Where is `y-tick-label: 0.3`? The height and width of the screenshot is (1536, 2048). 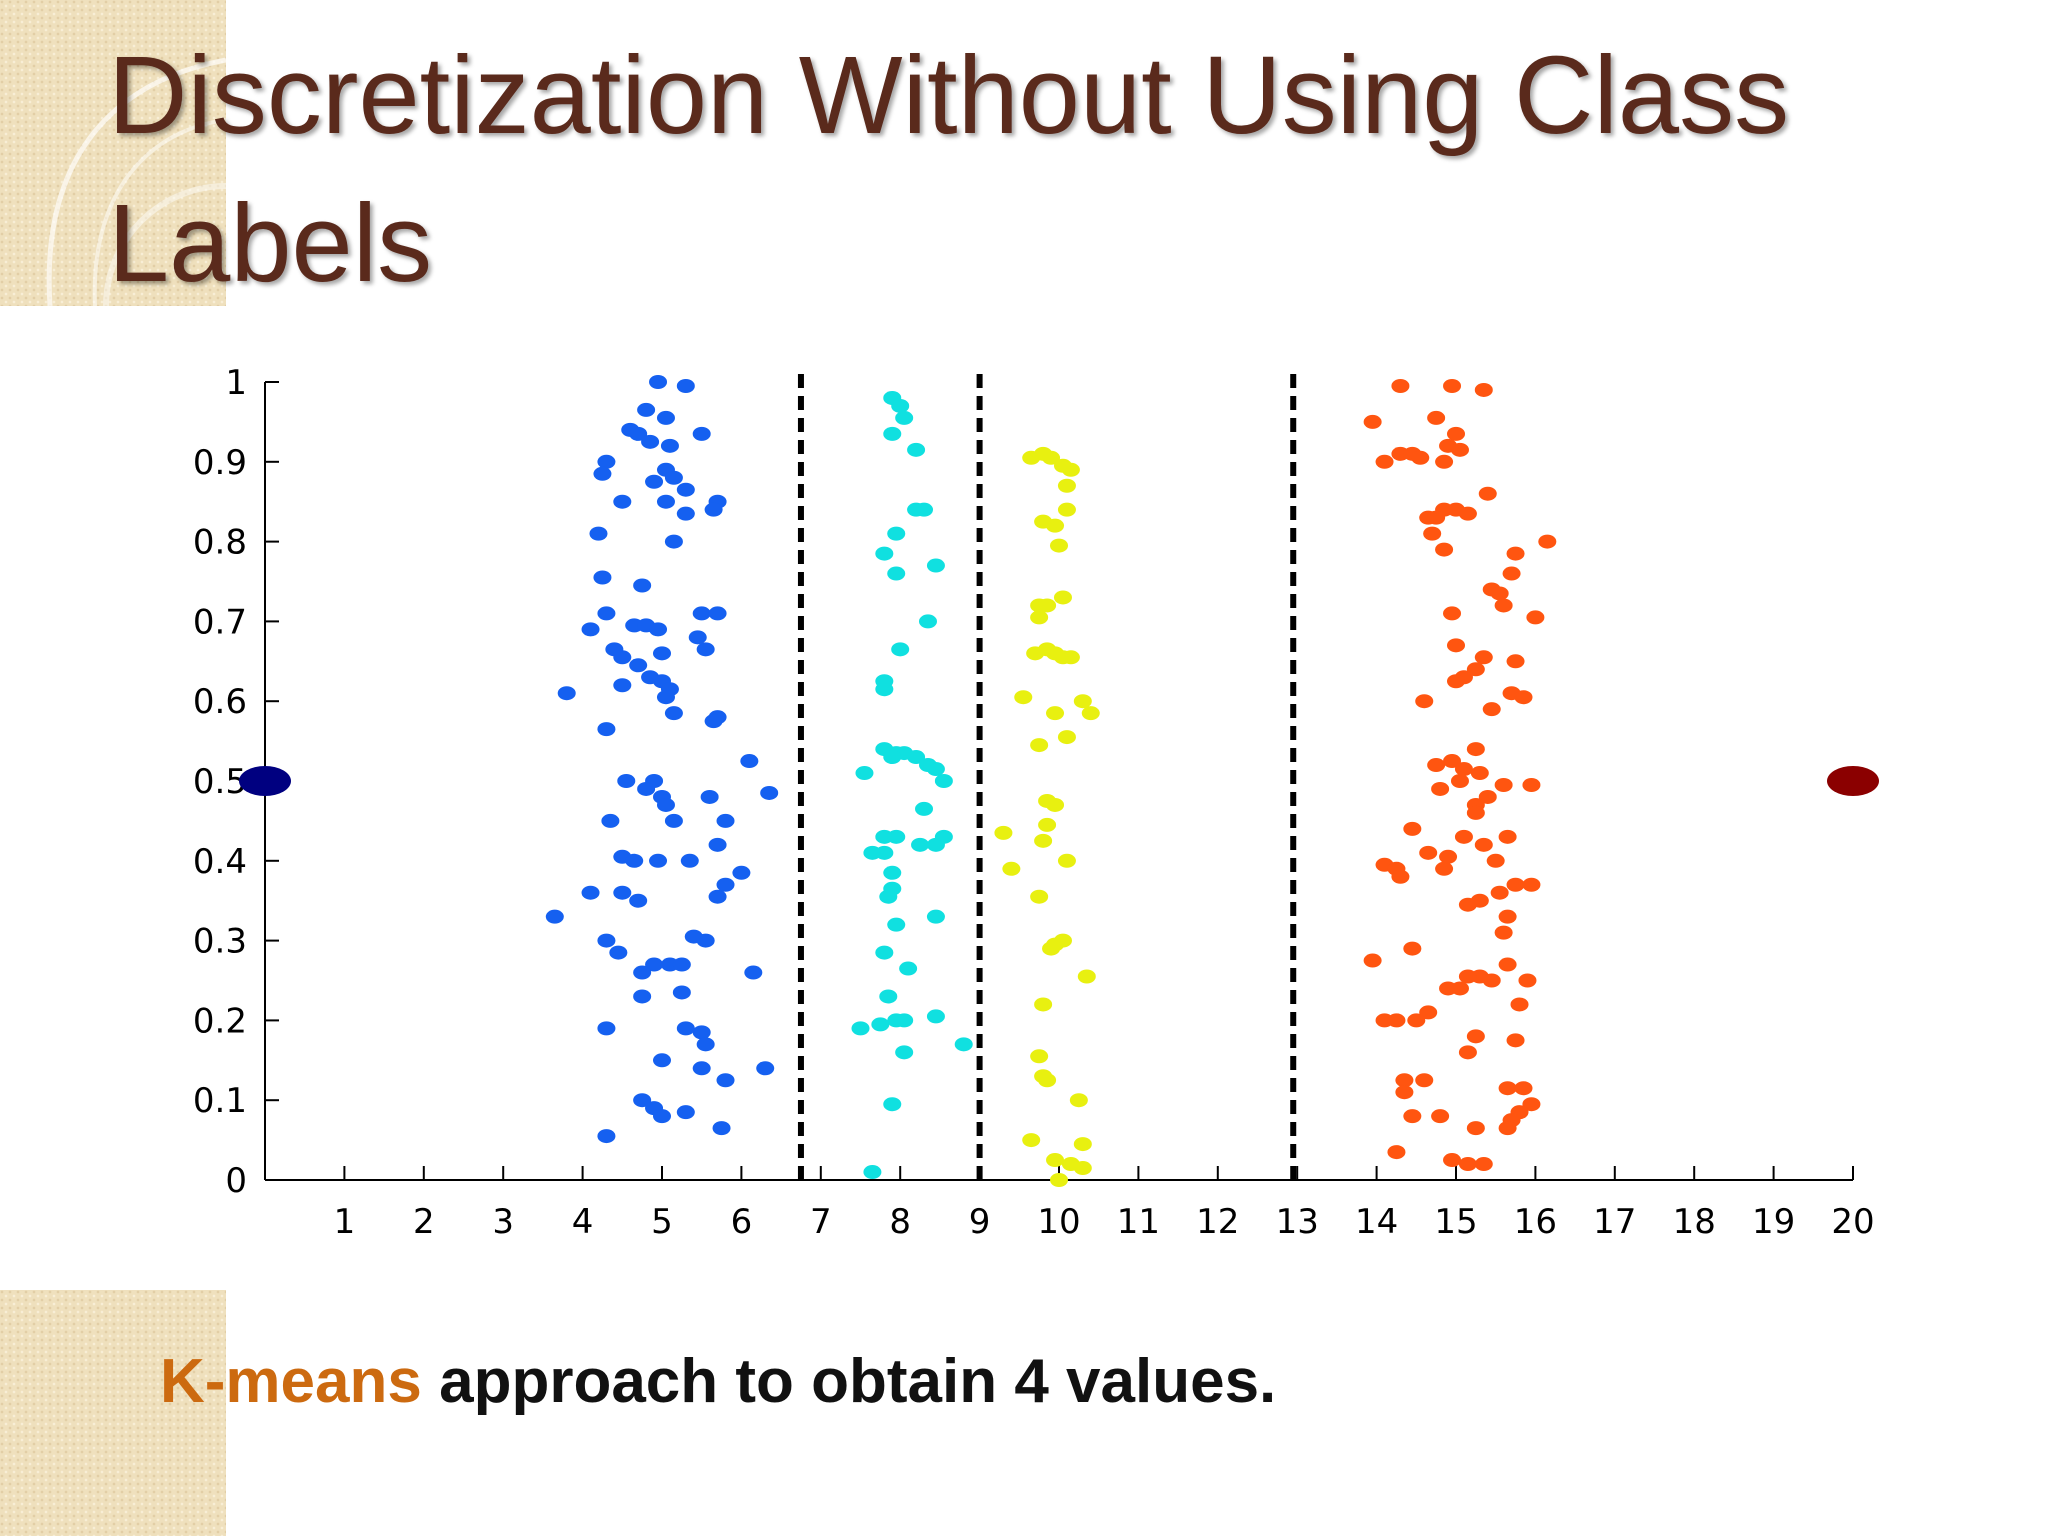
y-tick-label: 0.3 is located at coordinates (220, 942).